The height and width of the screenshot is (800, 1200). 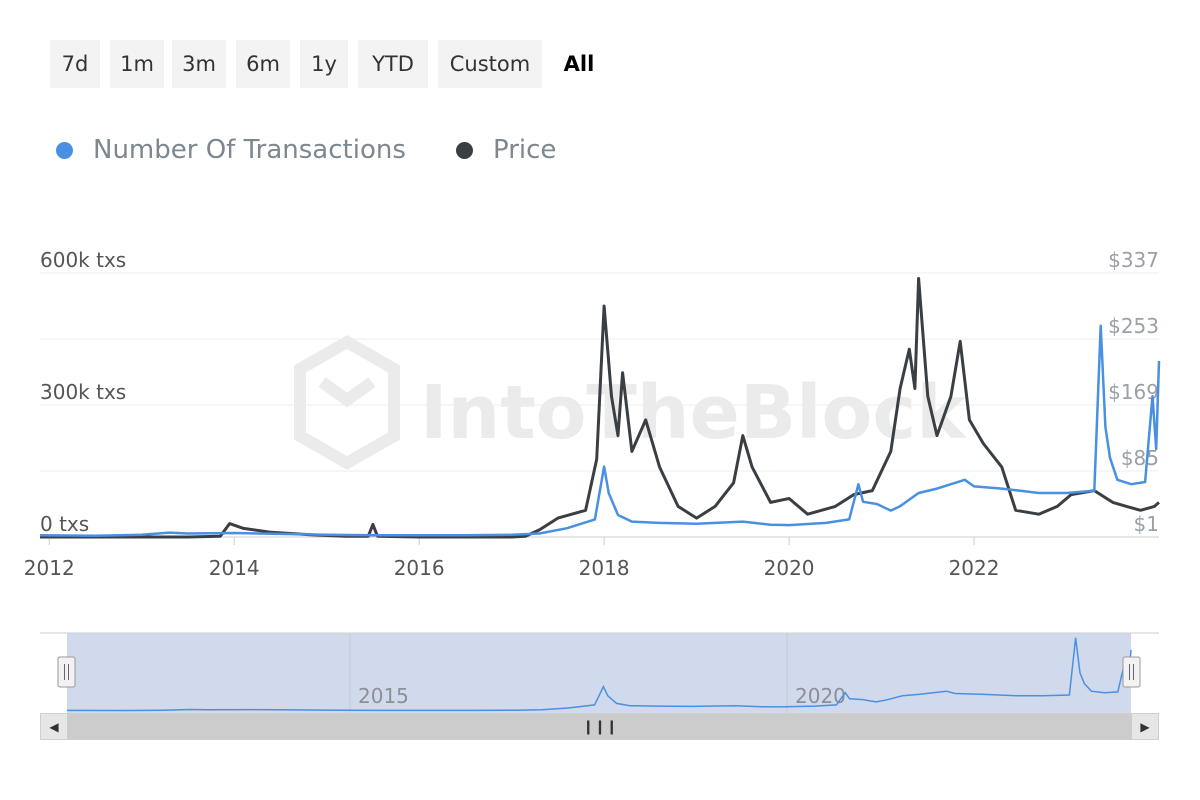 I want to click on range-ytd-button: YTD, so click(x=393, y=64).